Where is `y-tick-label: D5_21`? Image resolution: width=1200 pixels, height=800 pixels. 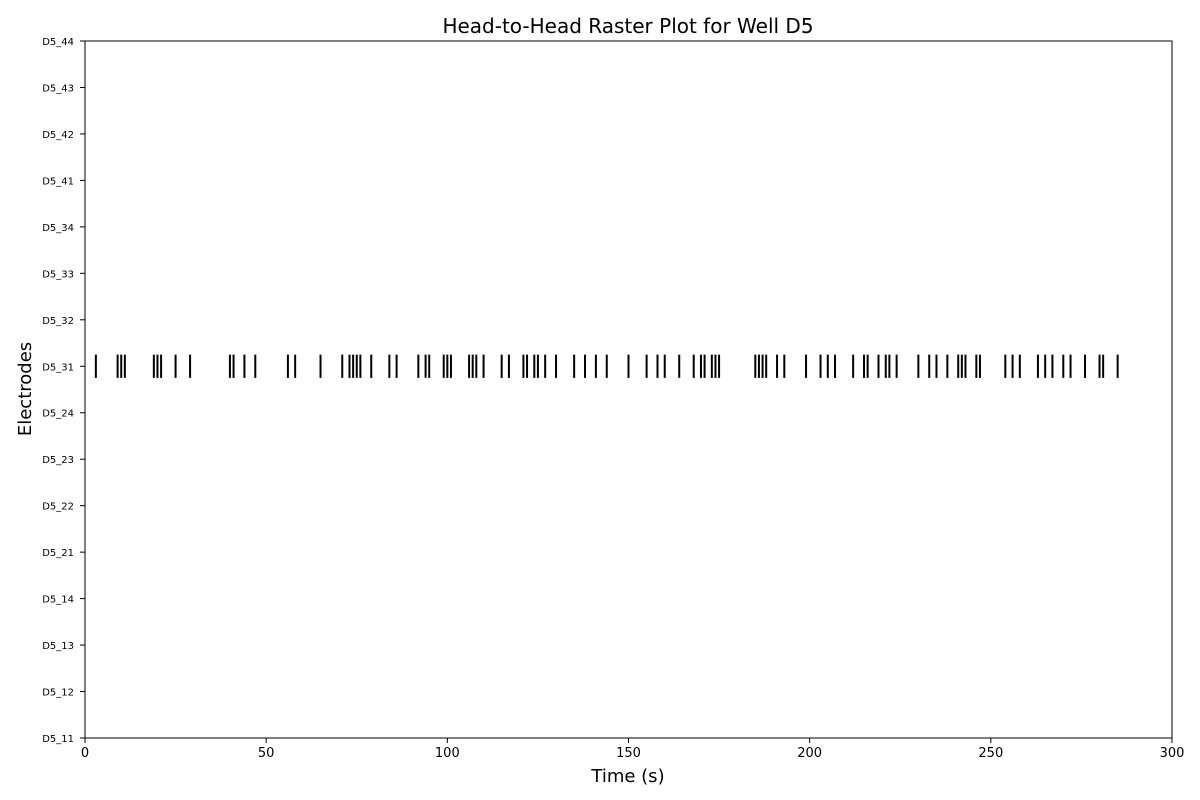
y-tick-label: D5_21 is located at coordinates (58, 553).